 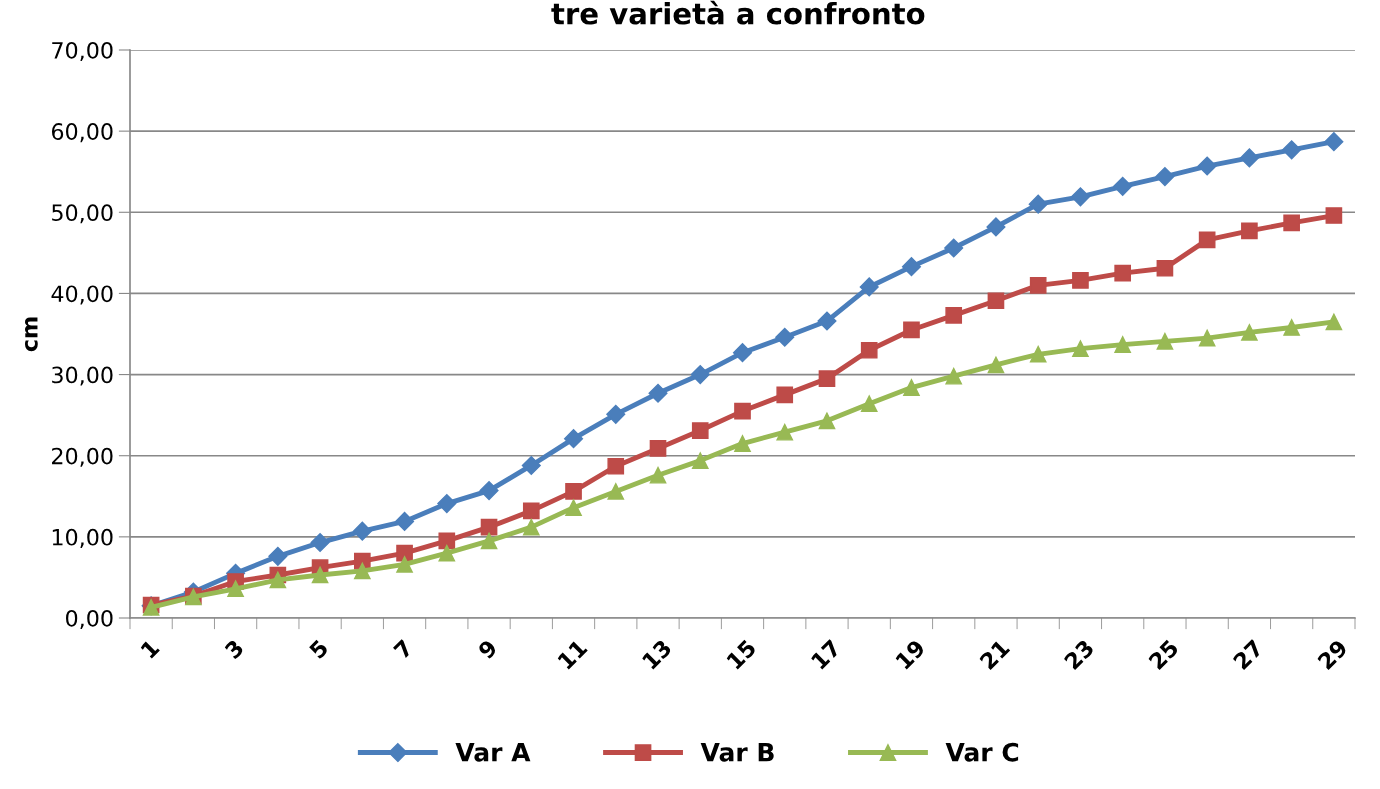 What do you see at coordinates (488, 649) in the screenshot?
I see `x-tick-label: 9` at bounding box center [488, 649].